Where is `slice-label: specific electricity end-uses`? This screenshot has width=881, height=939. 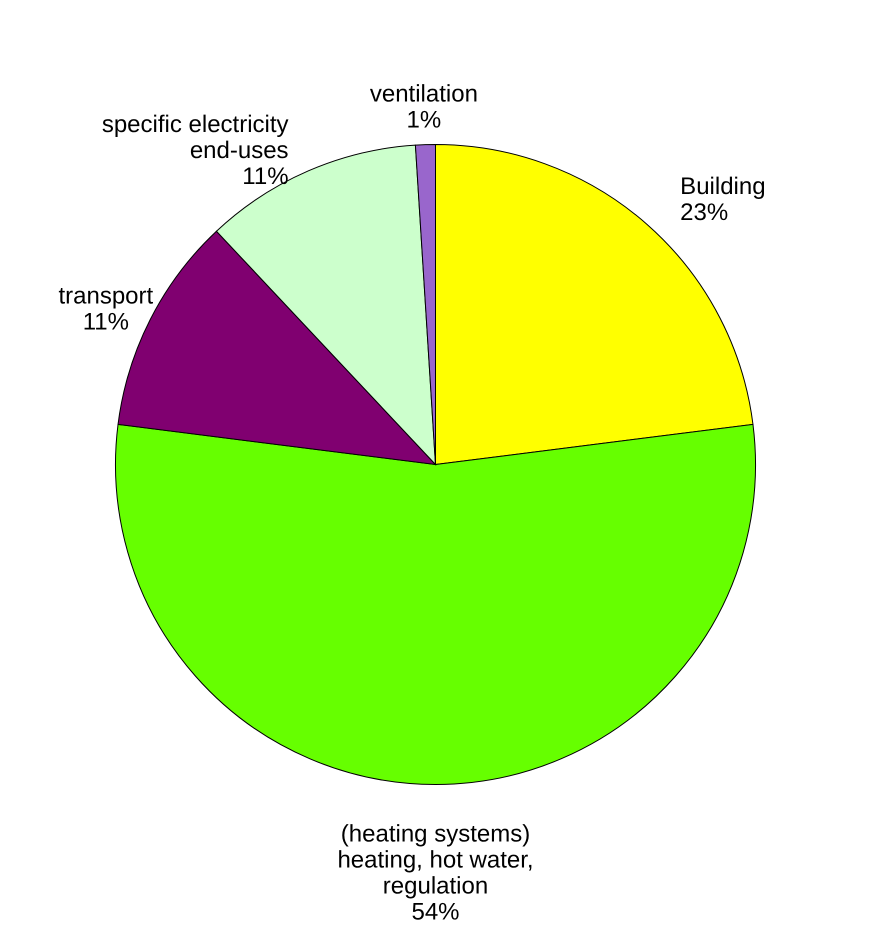 slice-label: specific electricity end-uses is located at coordinates (195, 137).